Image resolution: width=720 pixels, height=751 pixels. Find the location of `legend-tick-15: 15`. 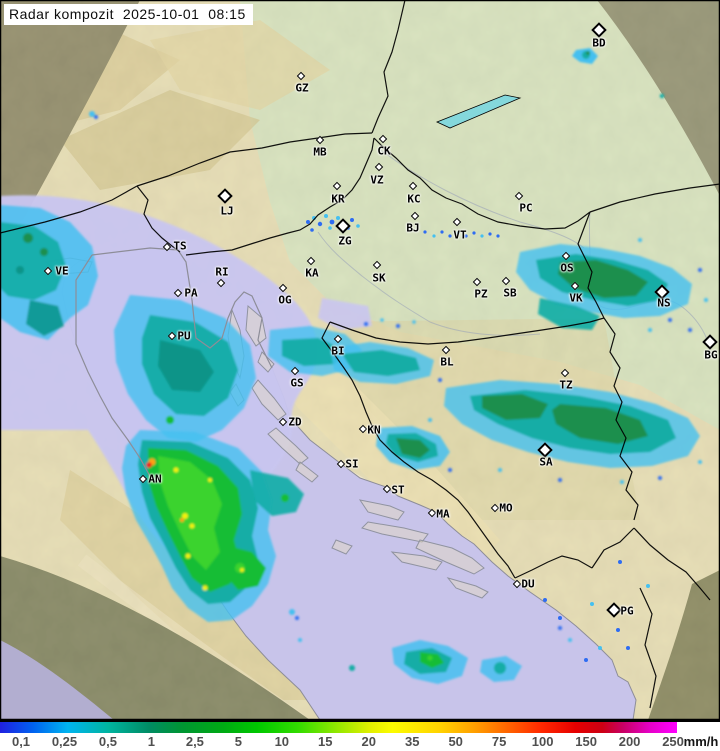

legend-tick-15: 15 is located at coordinates (325, 741).